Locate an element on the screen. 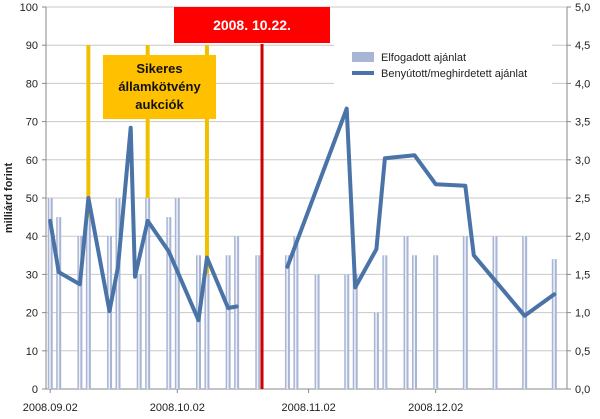 Image resolution: width=600 pixels, height=419 pixels. x-tick-label: 2008.12.02 is located at coordinates (435, 408).